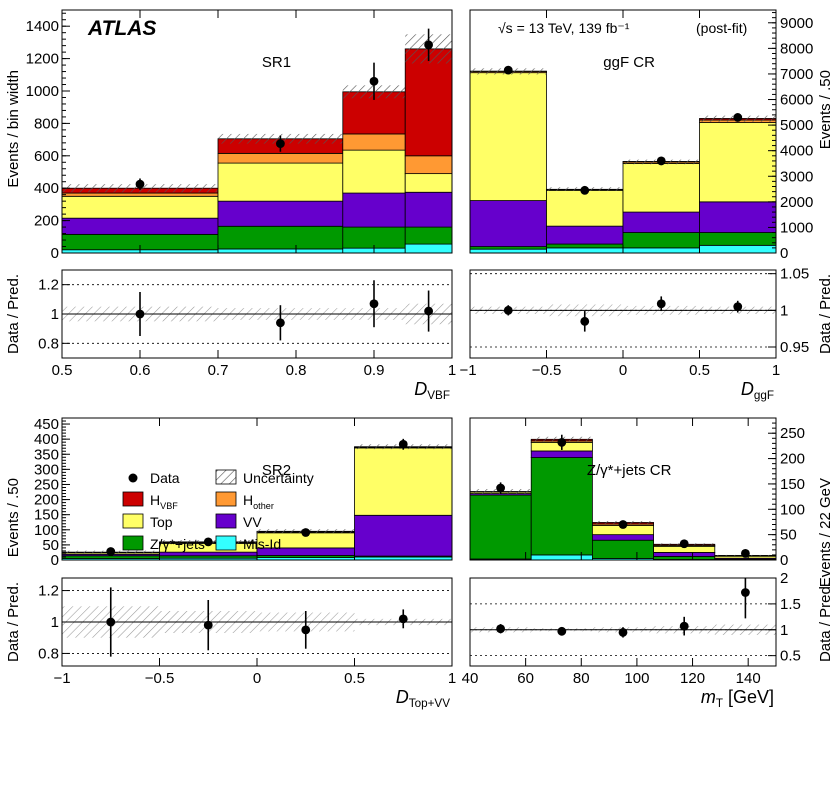  Describe the element at coordinates (825, 314) in the screenshot. I see `ggf-ratio-ylabel: Data / Pred.` at that location.